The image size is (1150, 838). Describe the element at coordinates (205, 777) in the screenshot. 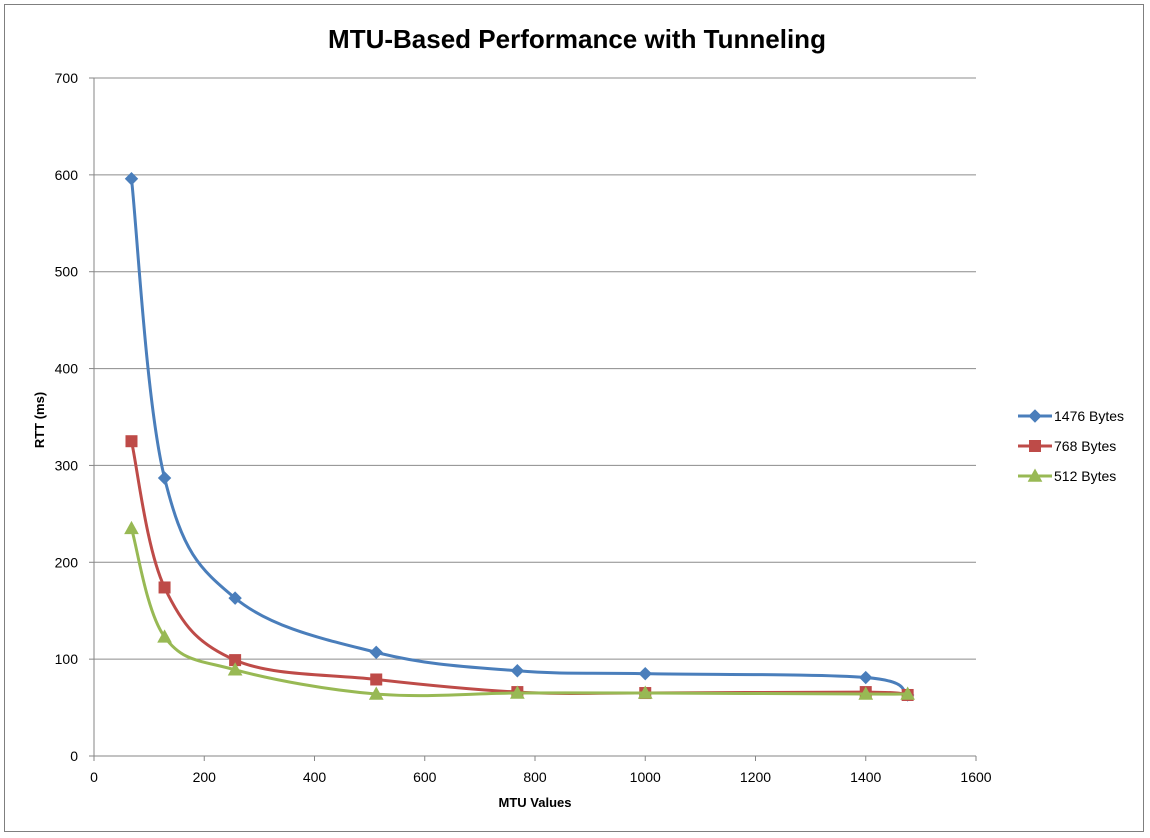

I see `x-tick-label: 200` at that location.